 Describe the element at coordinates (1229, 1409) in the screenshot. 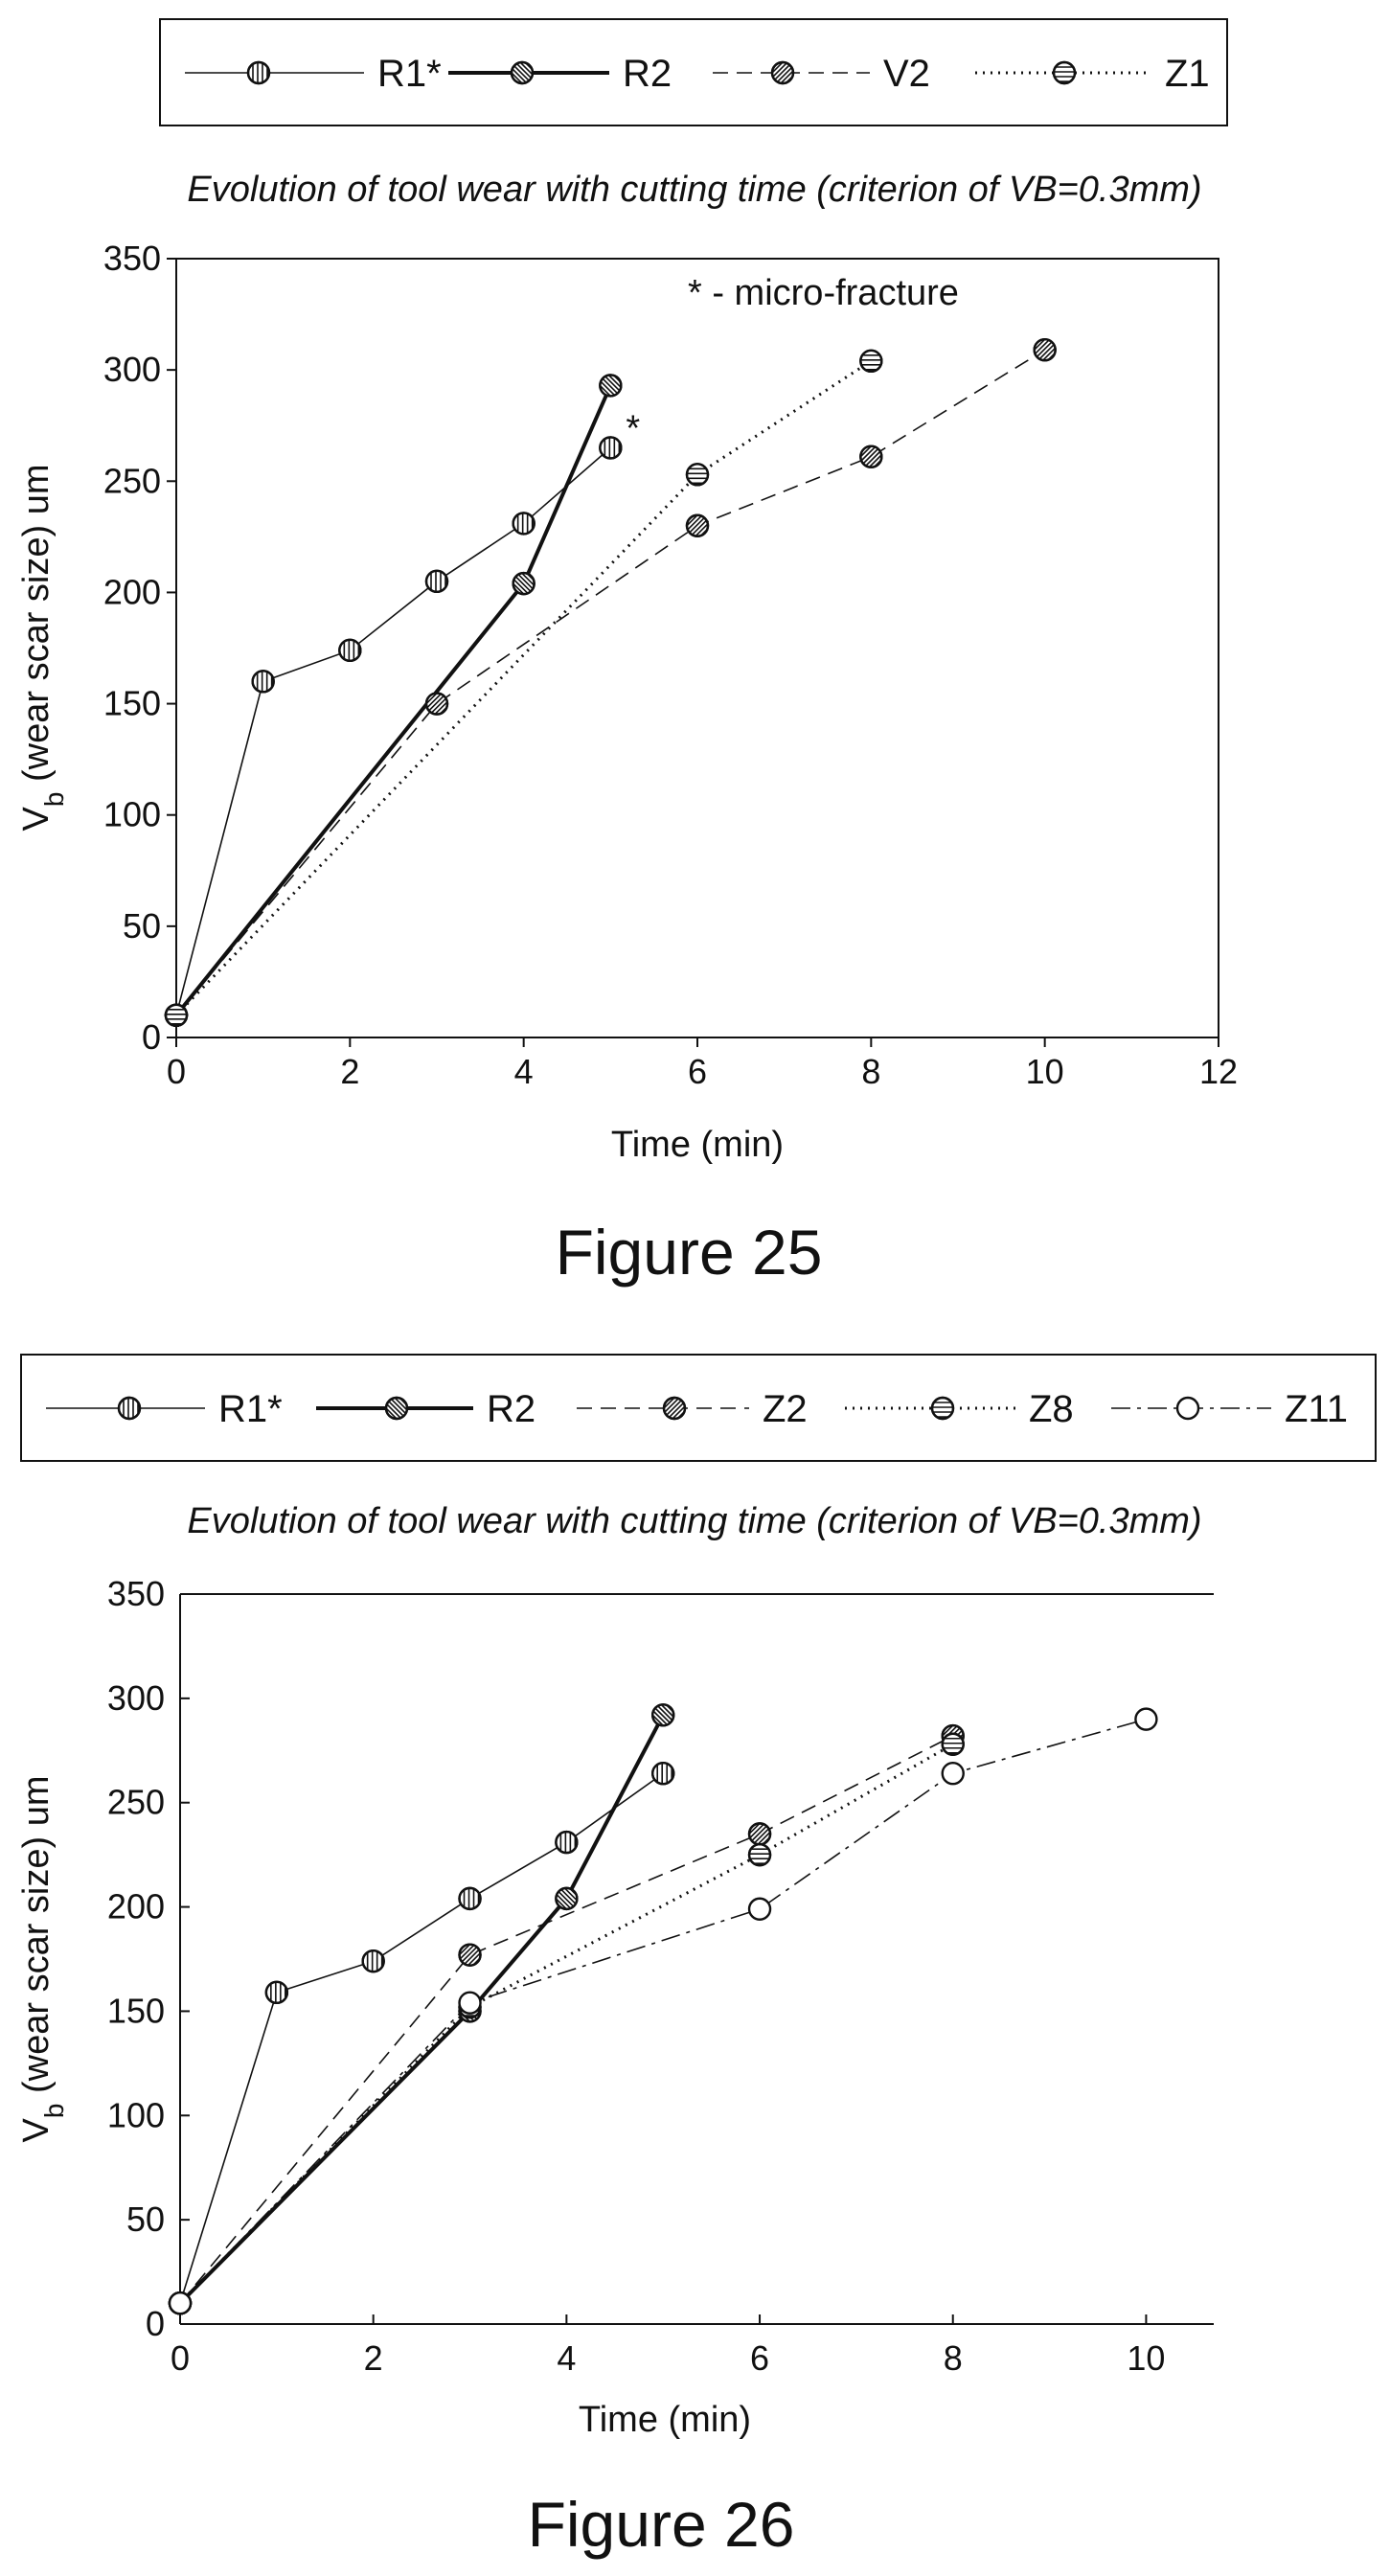

I see `legend-entry-z11: Z11` at that location.